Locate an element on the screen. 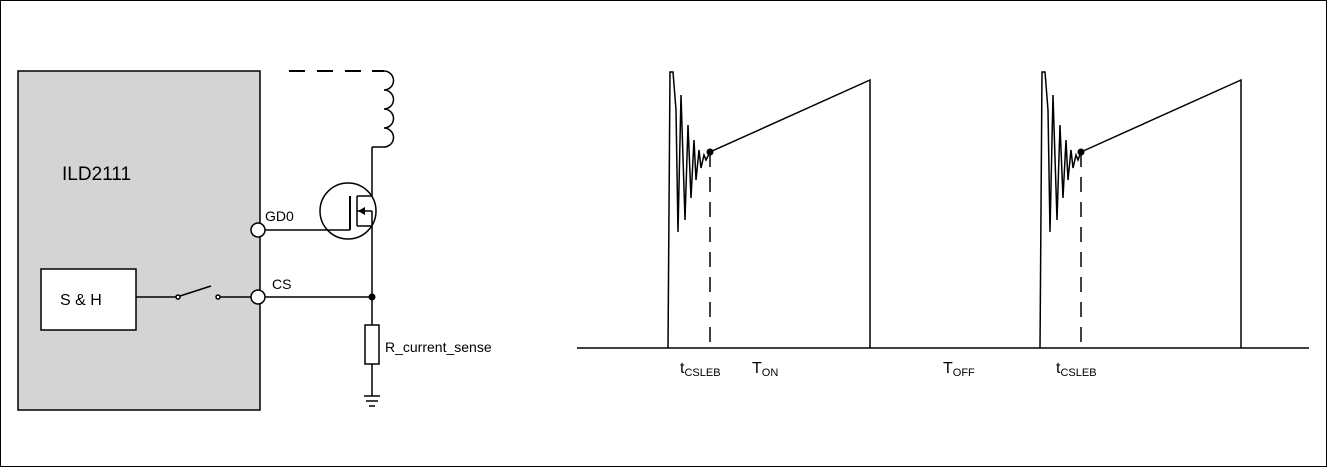  sample-hold-label: S & H is located at coordinates (81, 300).